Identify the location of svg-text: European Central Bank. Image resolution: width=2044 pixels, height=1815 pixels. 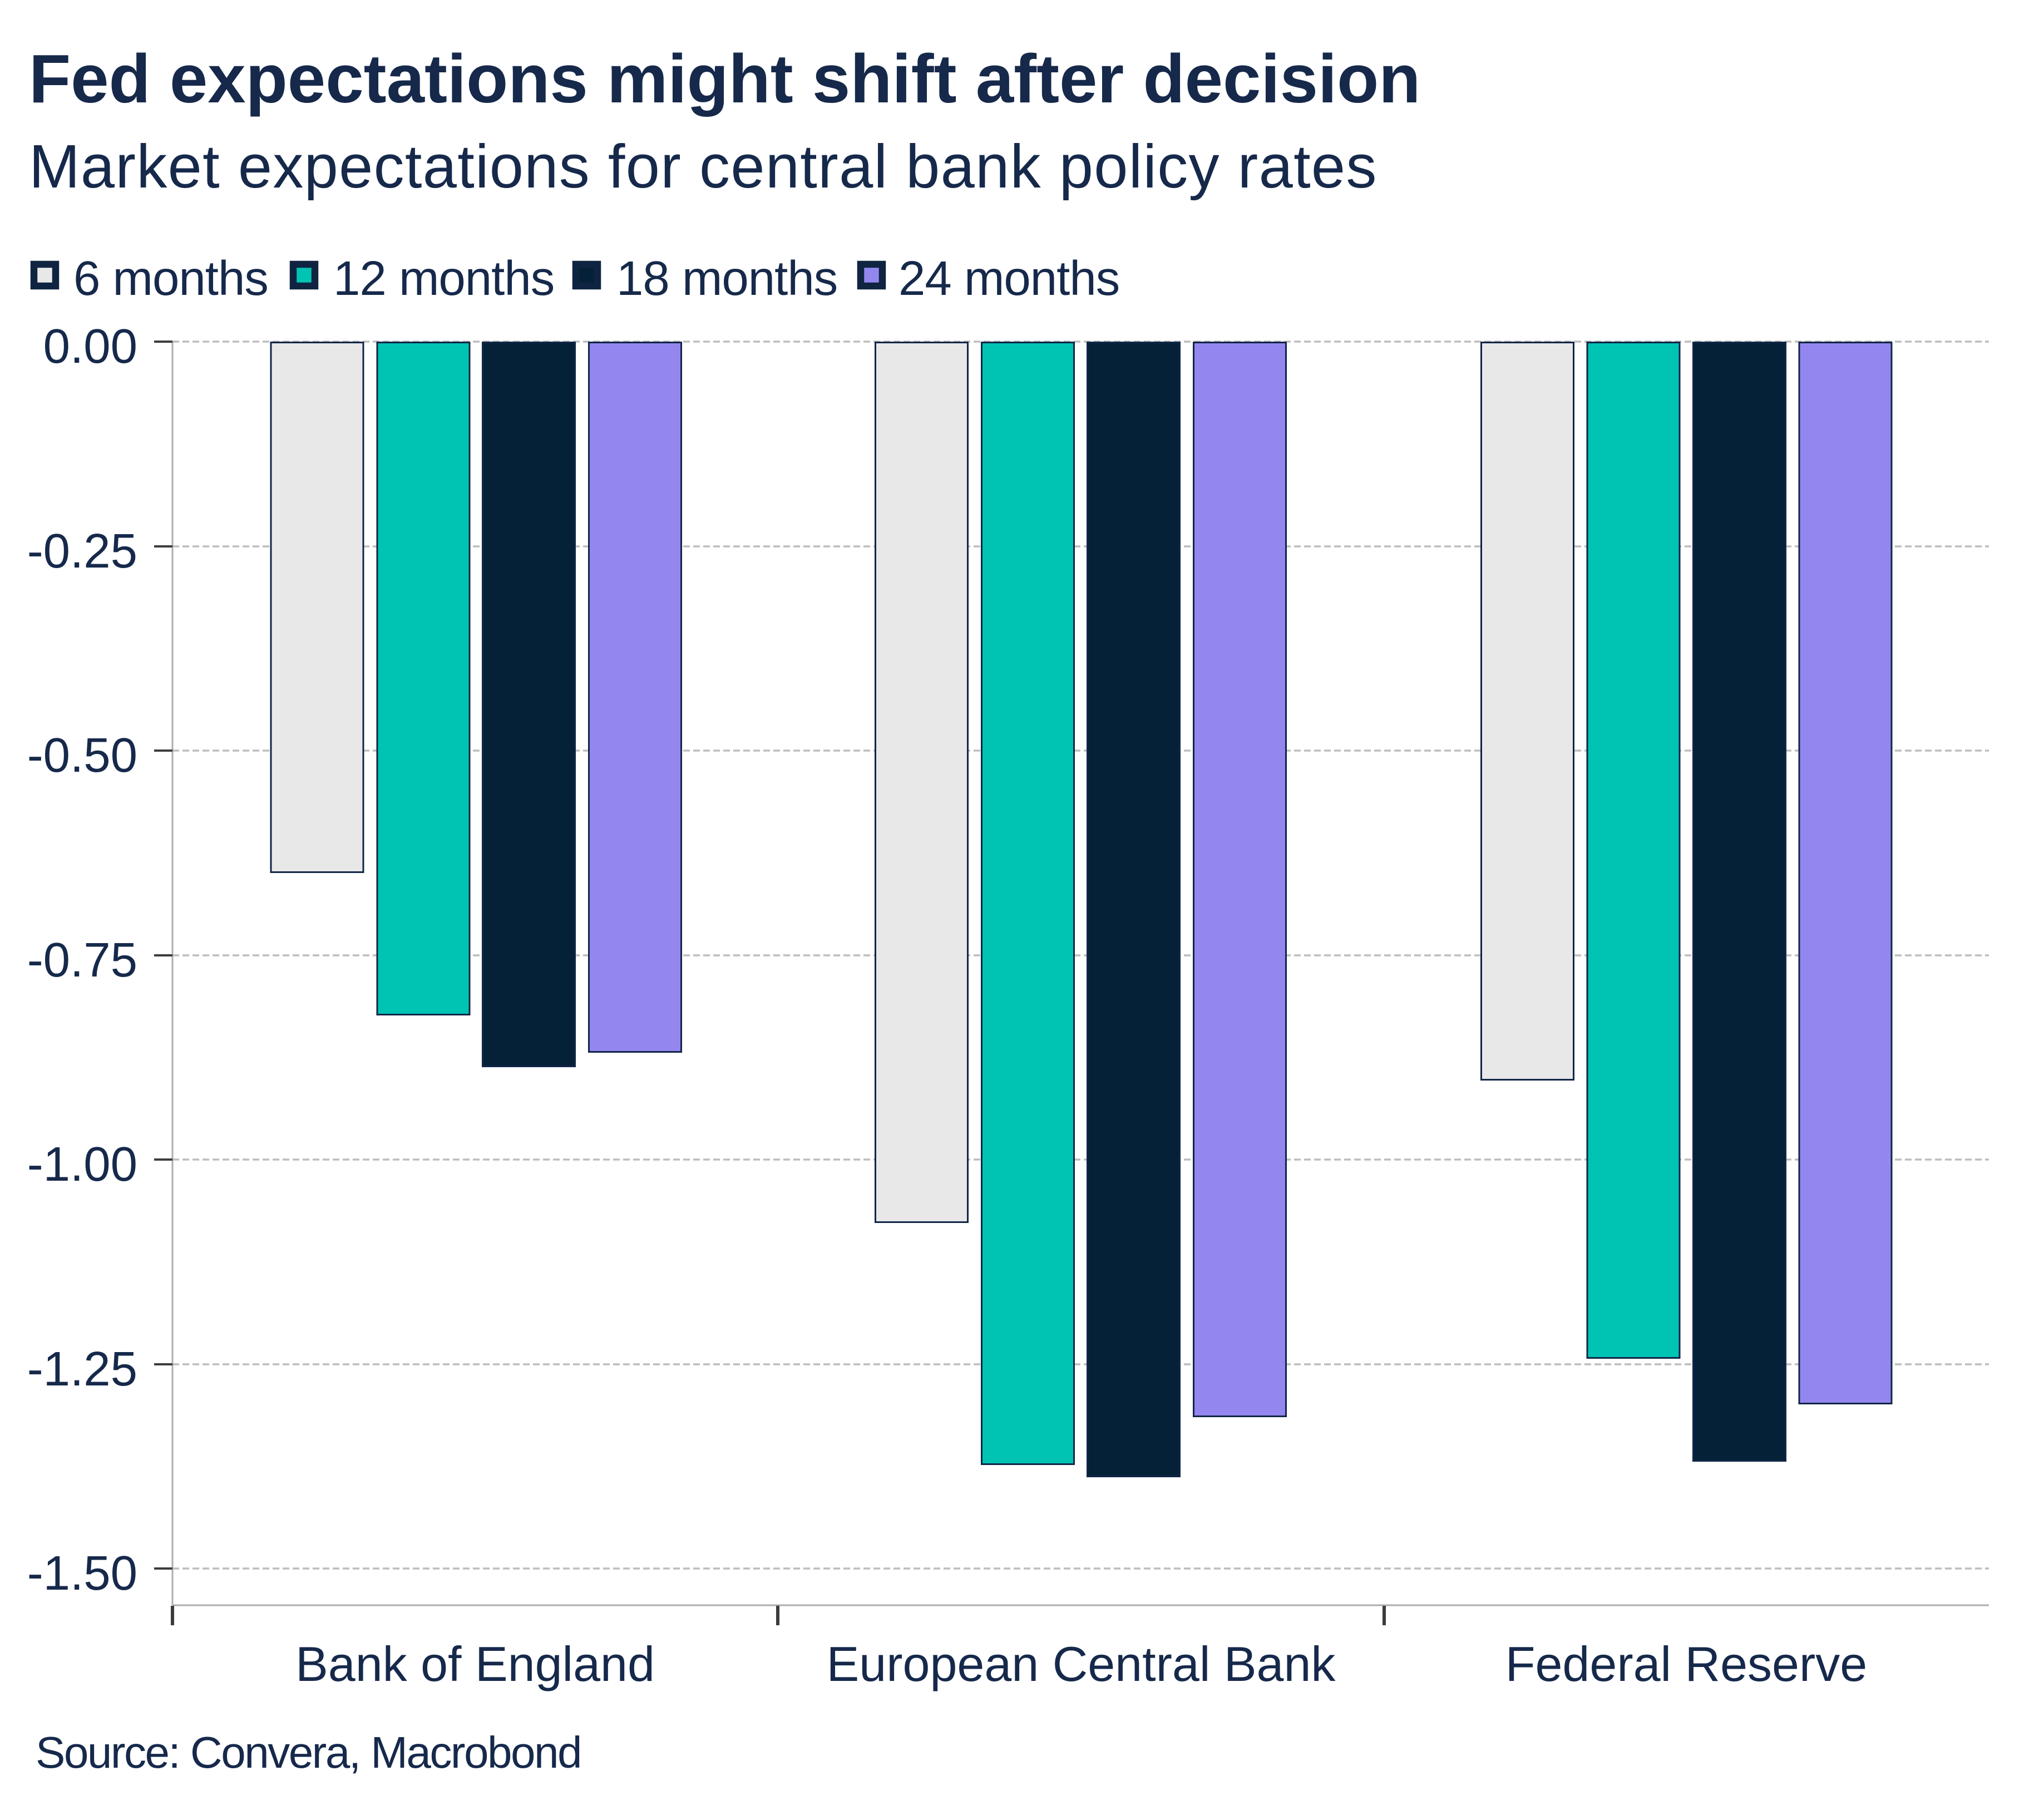
(1081, 1663).